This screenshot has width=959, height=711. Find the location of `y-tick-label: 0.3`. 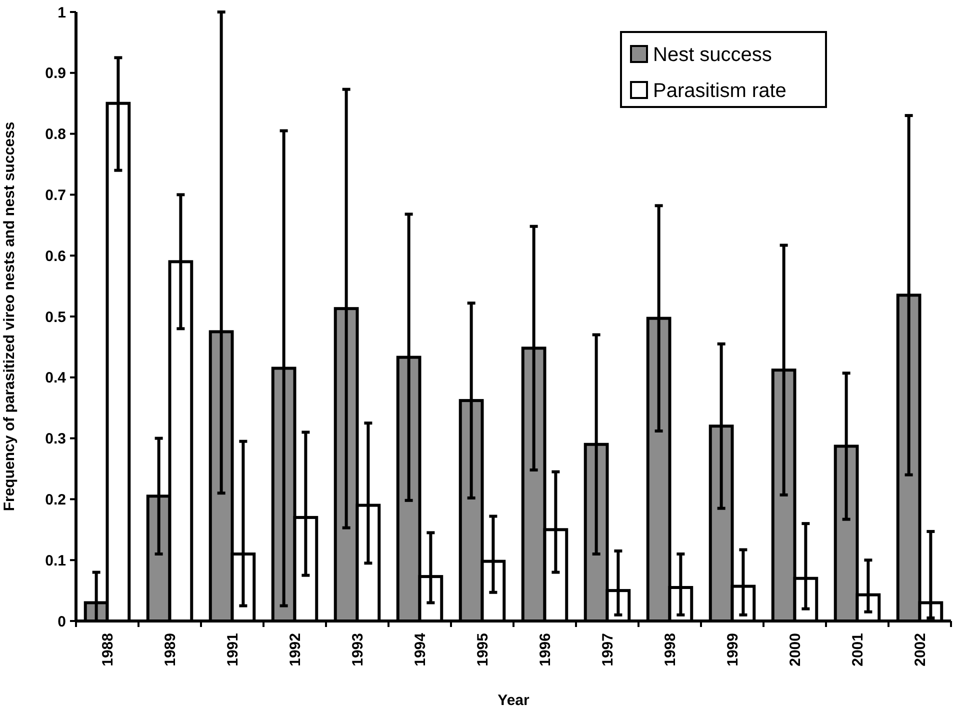

y-tick-label: 0.3 is located at coordinates (55, 439).